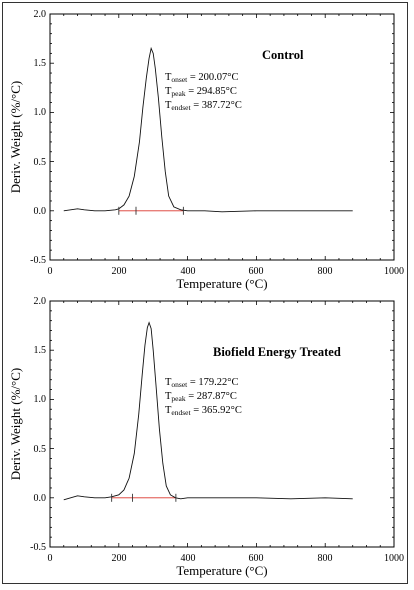 Image resolution: width=414 pixels, height=590 pixels. What do you see at coordinates (277, 352) in the screenshot?
I see `chart-title: Biofield Energy Treated` at bounding box center [277, 352].